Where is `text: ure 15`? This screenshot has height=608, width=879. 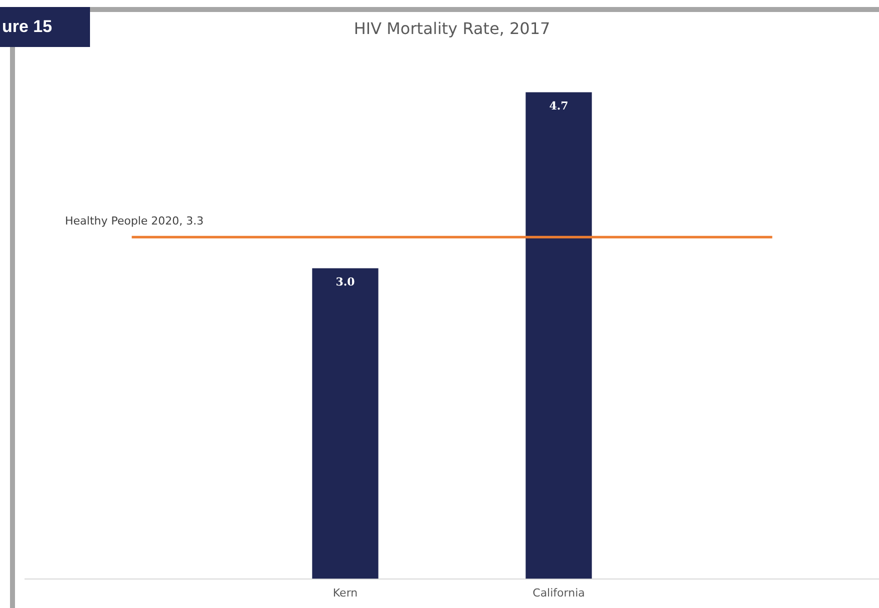 text: ure 15 is located at coordinates (27, 27).